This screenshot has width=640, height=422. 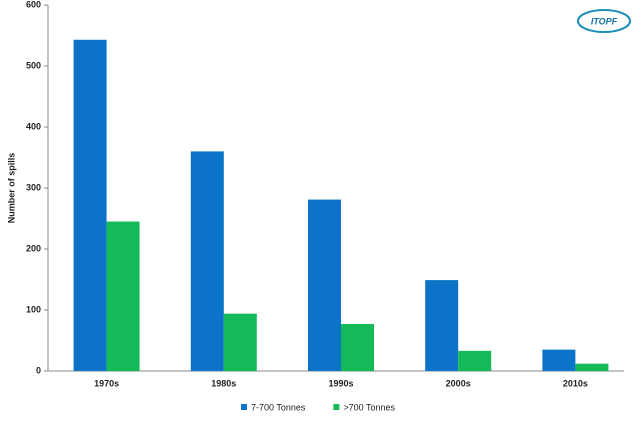 What do you see at coordinates (11, 188) in the screenshot?
I see `y-axis-label: Number of spills` at bounding box center [11, 188].